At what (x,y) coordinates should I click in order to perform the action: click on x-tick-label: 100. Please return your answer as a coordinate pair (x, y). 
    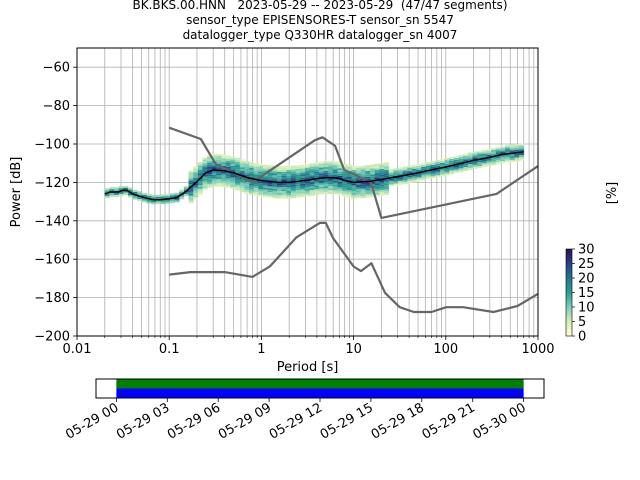
    Looking at the image, I should click on (445, 349).